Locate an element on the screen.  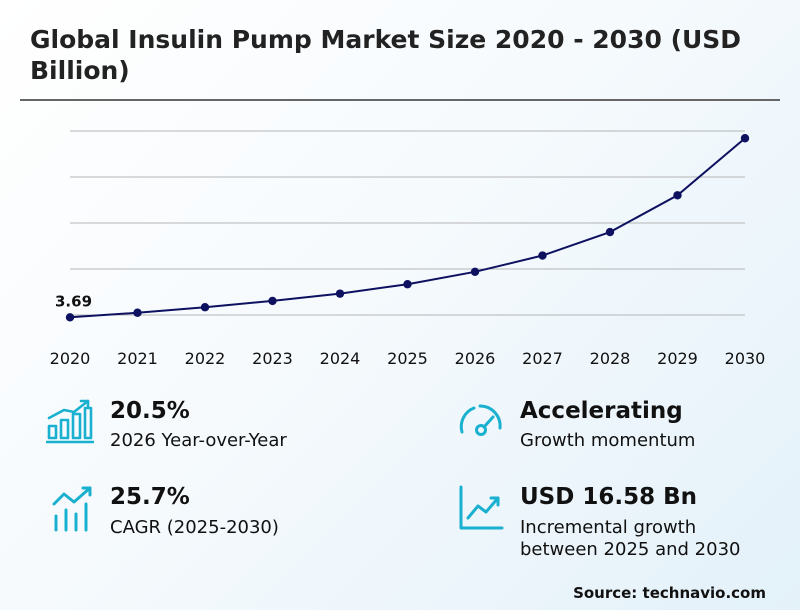
stat-momentum: Accelerating Growth momentum is located at coordinates (621, 428).